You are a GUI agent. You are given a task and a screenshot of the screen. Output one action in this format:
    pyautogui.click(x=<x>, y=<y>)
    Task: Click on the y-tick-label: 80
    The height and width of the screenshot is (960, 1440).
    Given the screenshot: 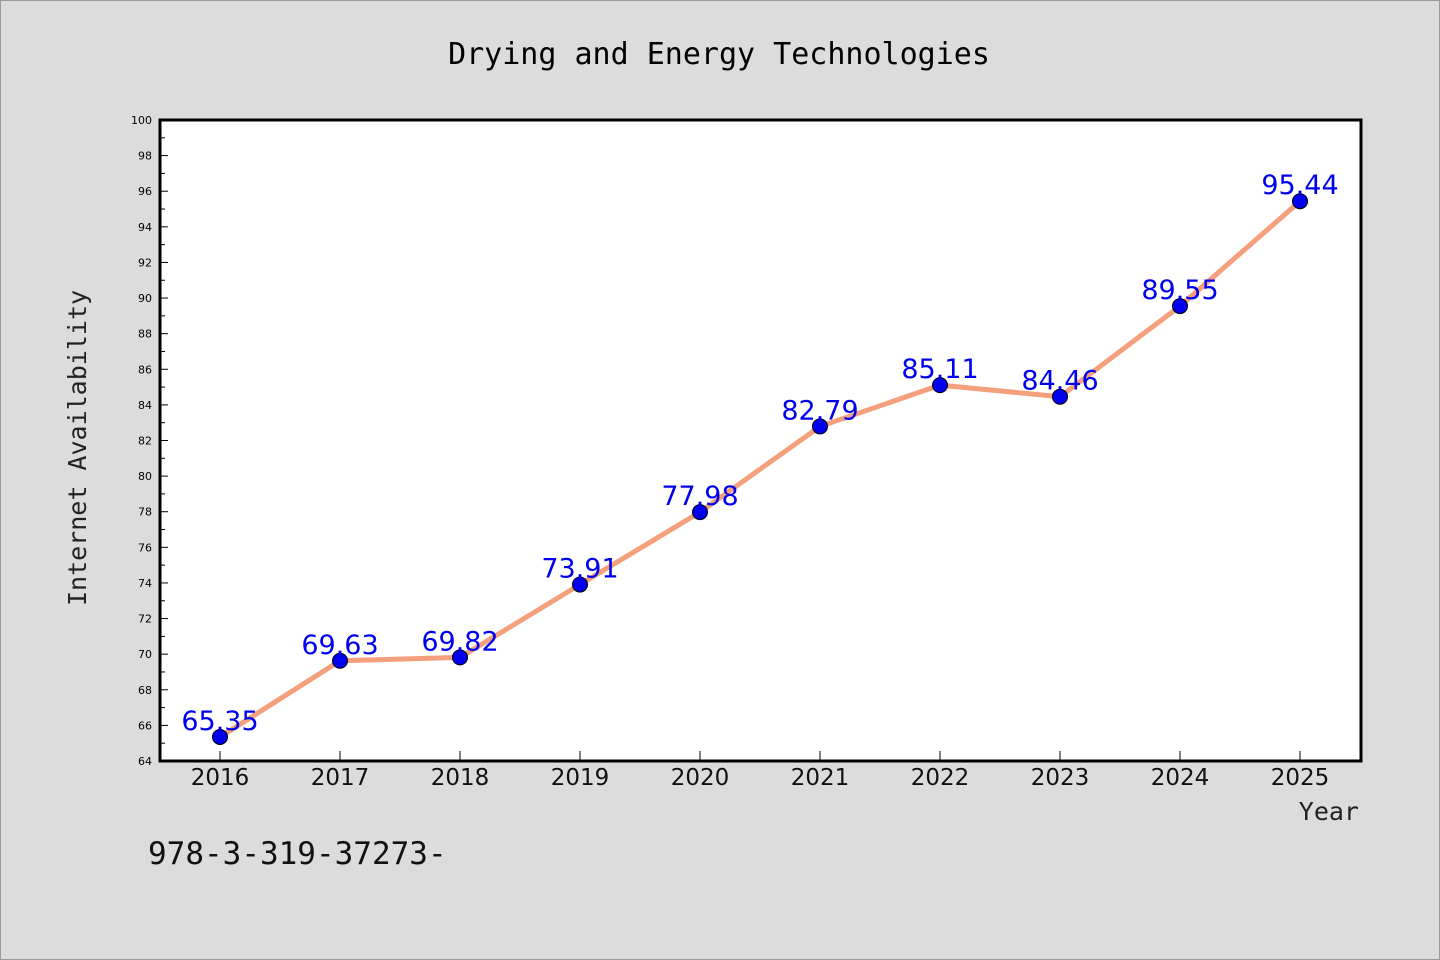 What is the action you would take?
    pyautogui.click(x=145, y=476)
    